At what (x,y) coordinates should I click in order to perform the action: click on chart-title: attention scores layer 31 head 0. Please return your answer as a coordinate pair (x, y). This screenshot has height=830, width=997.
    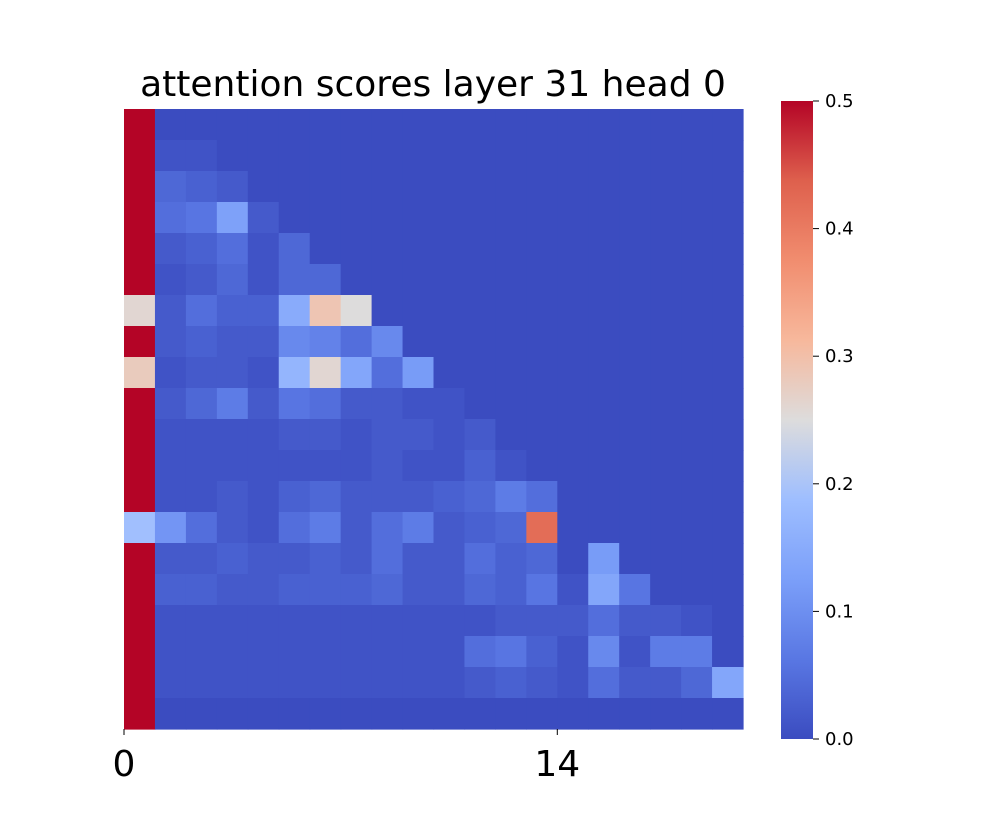
    Looking at the image, I should click on (433, 84).